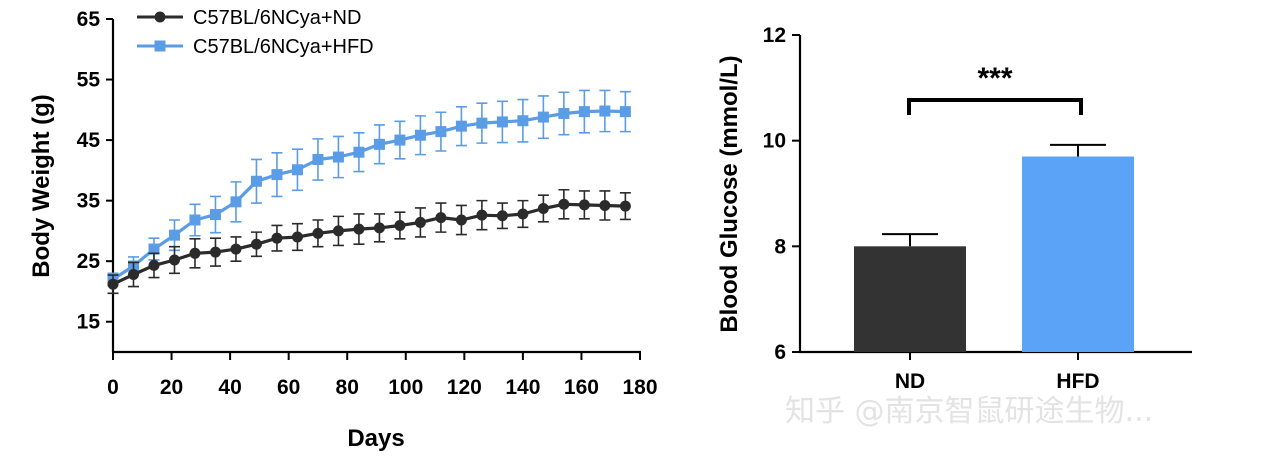 Image resolution: width=1268 pixels, height=462 pixels. I want to click on x-tick-label: 40, so click(229, 387).